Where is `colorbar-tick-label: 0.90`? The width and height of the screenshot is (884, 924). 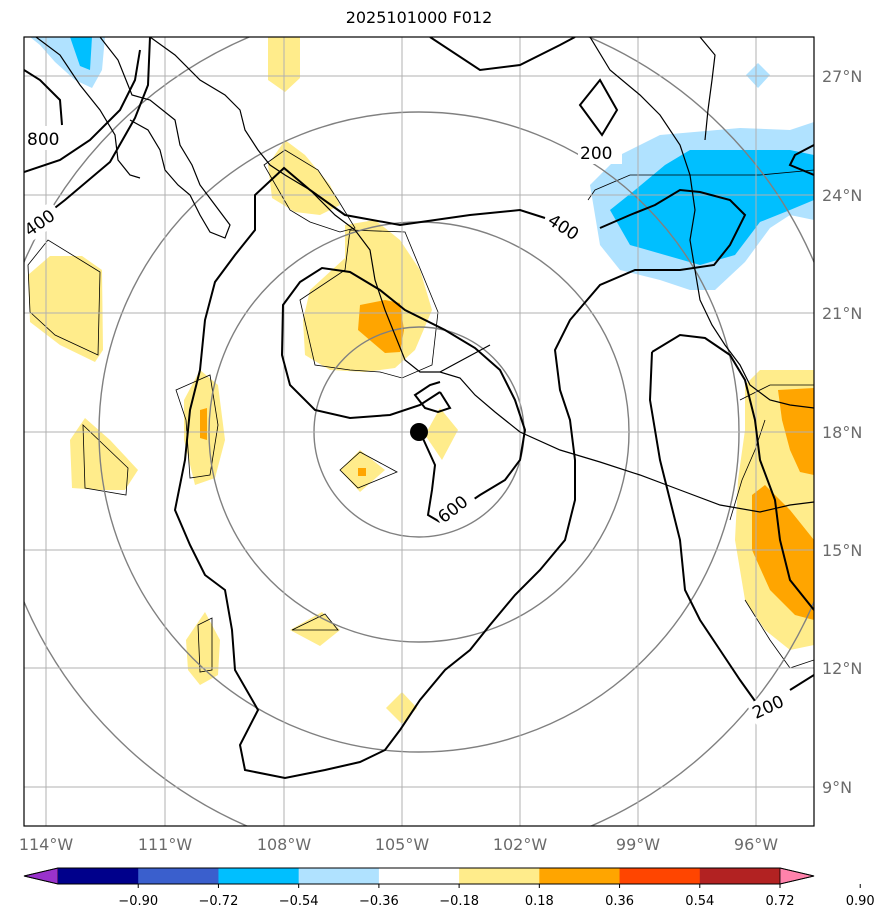 colorbar-tick-label: 0.90 is located at coordinates (860, 901).